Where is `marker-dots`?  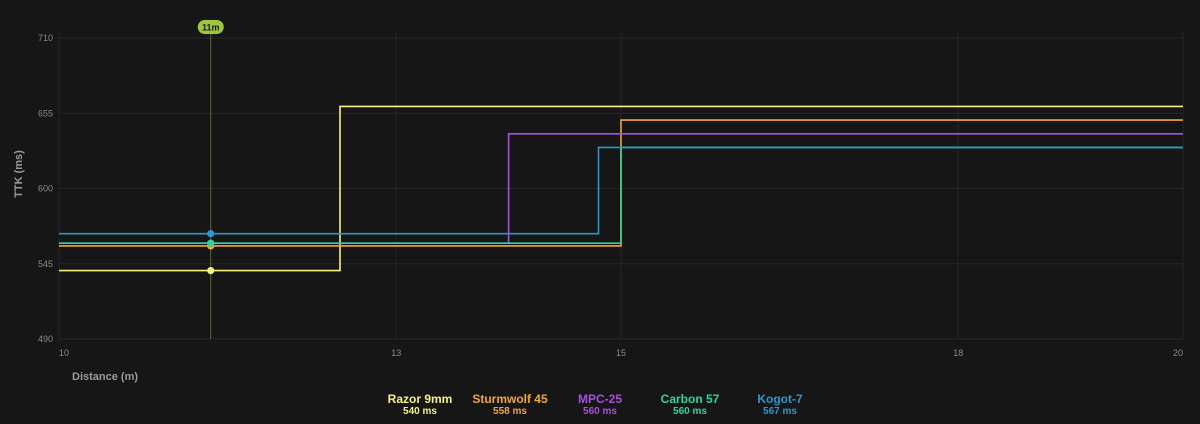
marker-dots is located at coordinates (211, 252).